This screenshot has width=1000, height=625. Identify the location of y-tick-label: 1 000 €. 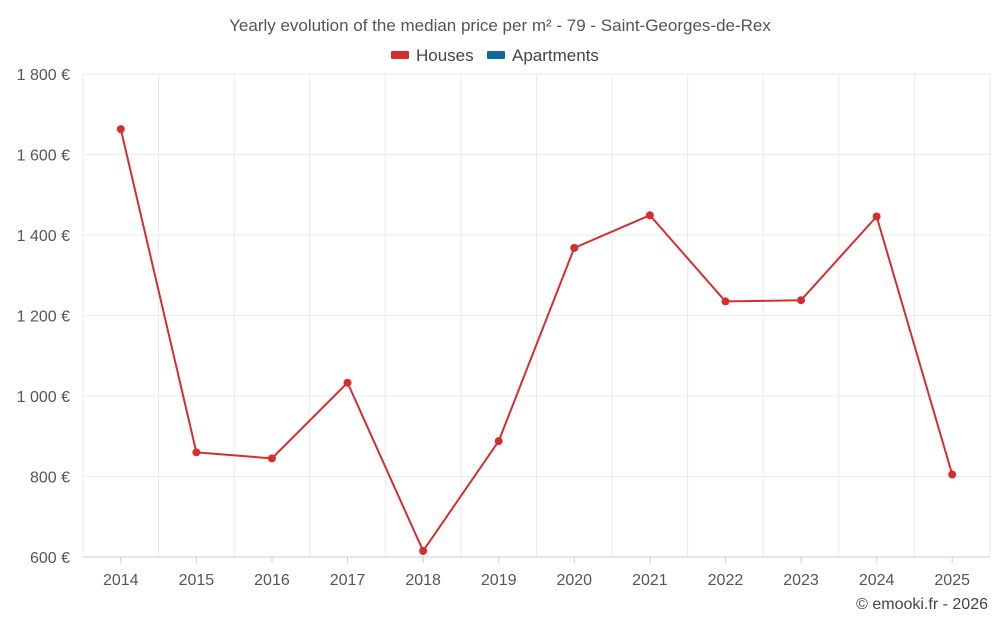
(43, 397).